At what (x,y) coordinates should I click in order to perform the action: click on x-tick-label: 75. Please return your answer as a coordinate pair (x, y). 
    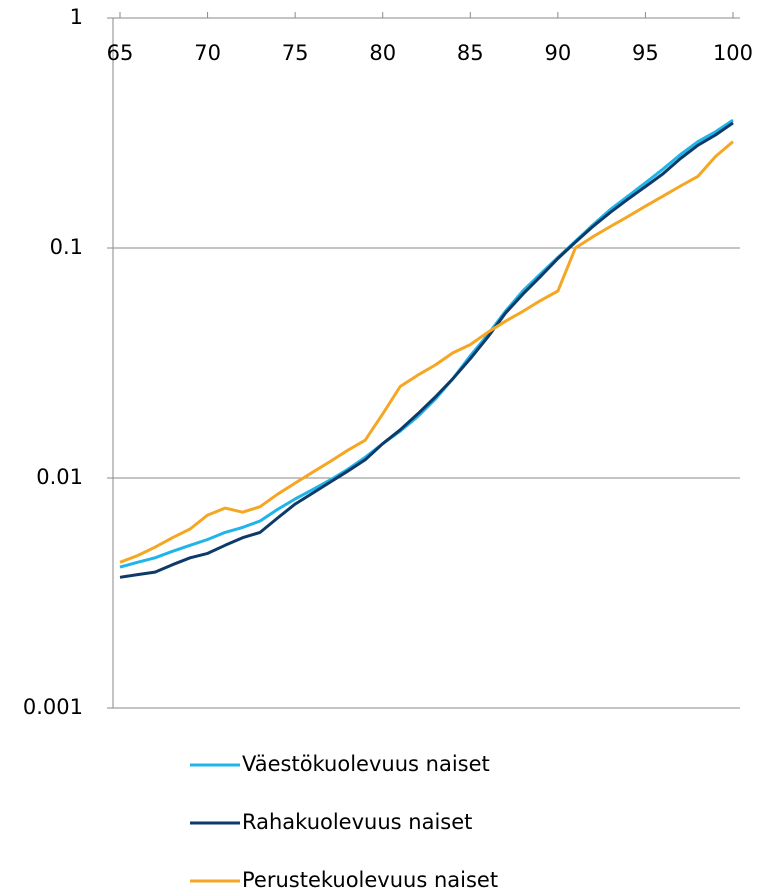
    Looking at the image, I should click on (295, 53).